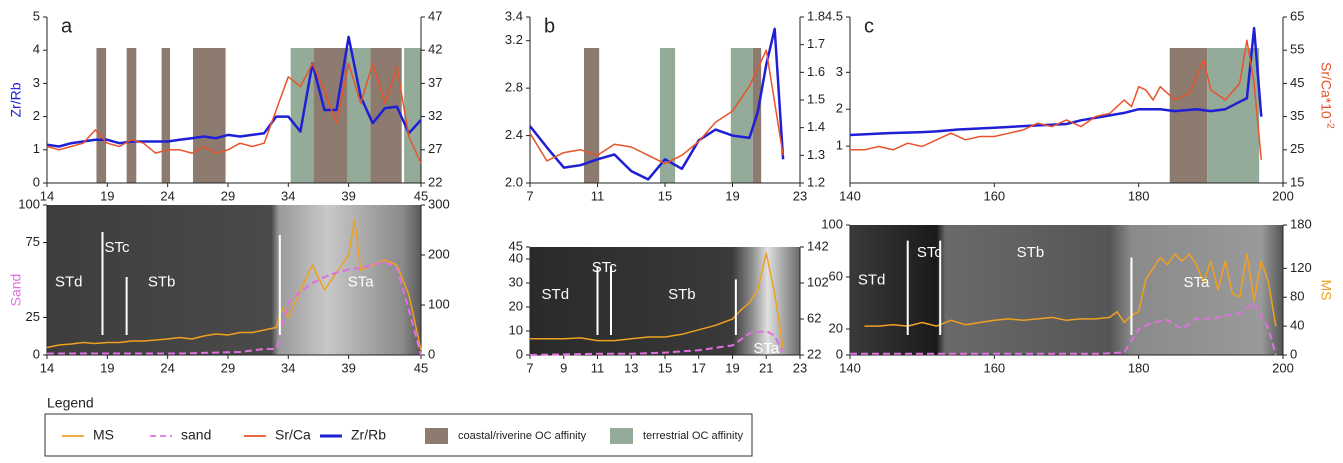 The width and height of the screenshot is (1343, 463). What do you see at coordinates (1297, 82) in the screenshot?
I see `y2-tick-label: 45` at bounding box center [1297, 82].